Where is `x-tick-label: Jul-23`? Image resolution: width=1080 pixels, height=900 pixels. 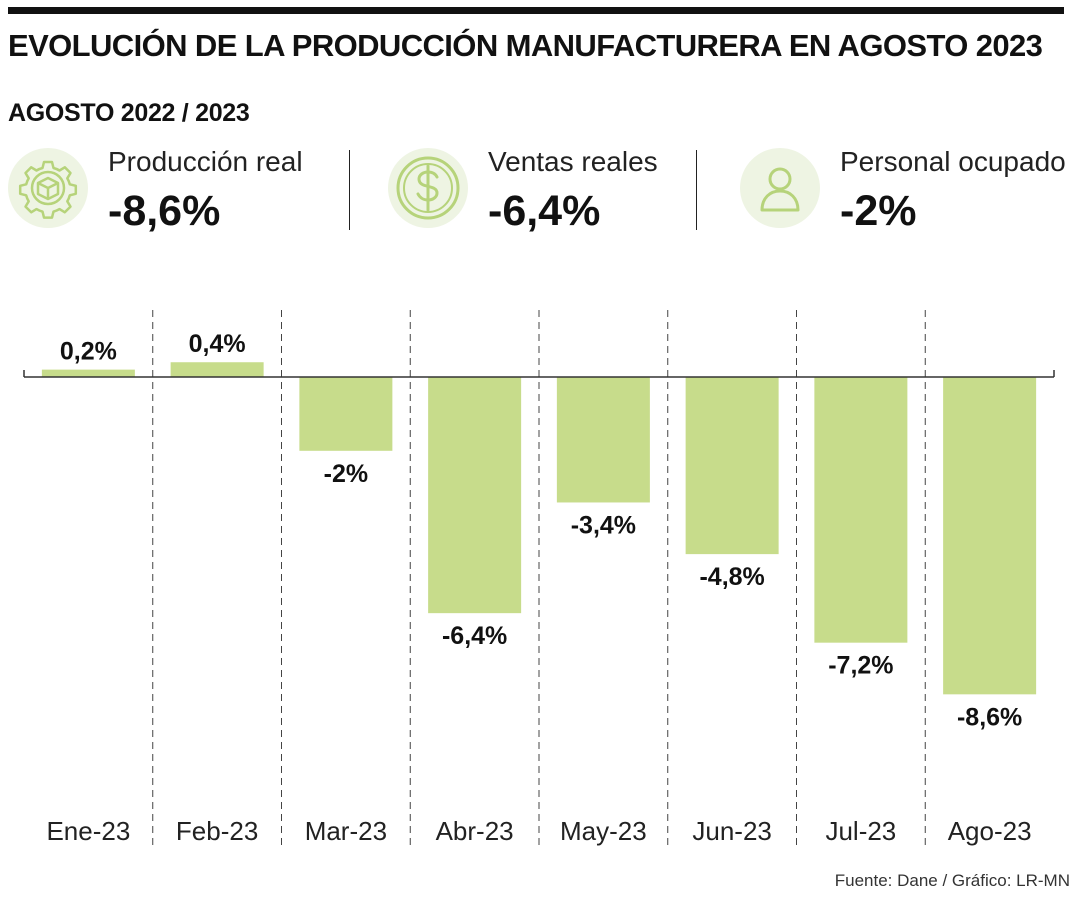 x-tick-label: Jul-23 is located at coordinates (860, 831).